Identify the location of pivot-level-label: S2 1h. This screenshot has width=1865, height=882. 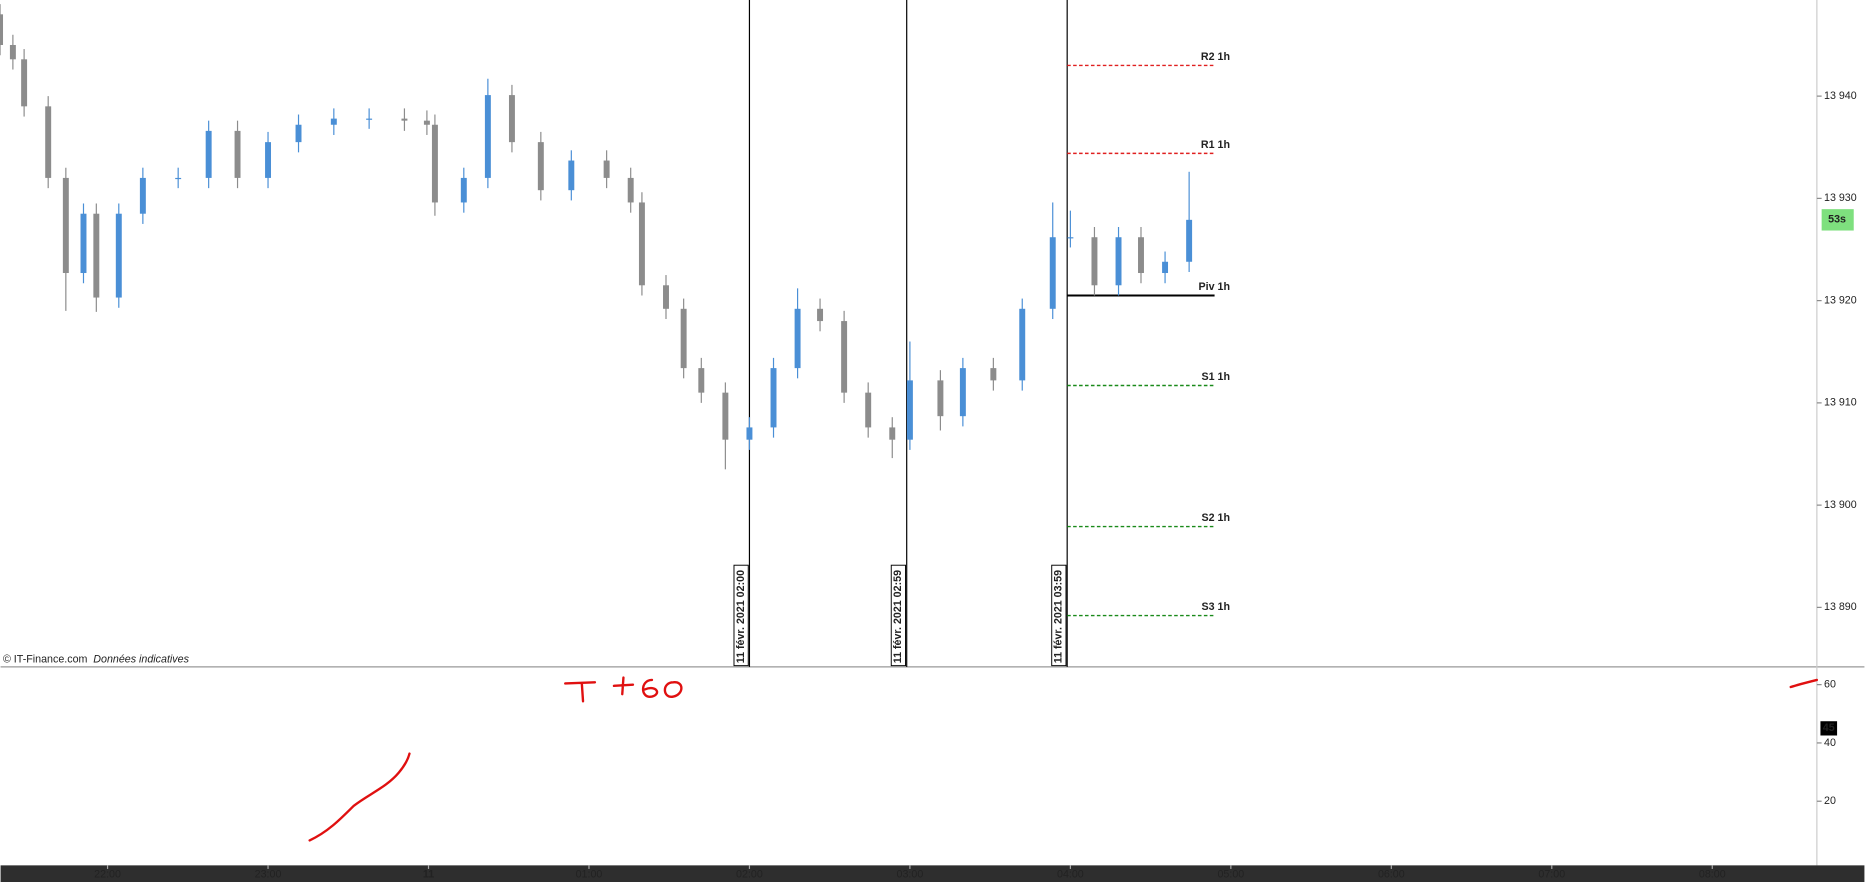
(1216, 518).